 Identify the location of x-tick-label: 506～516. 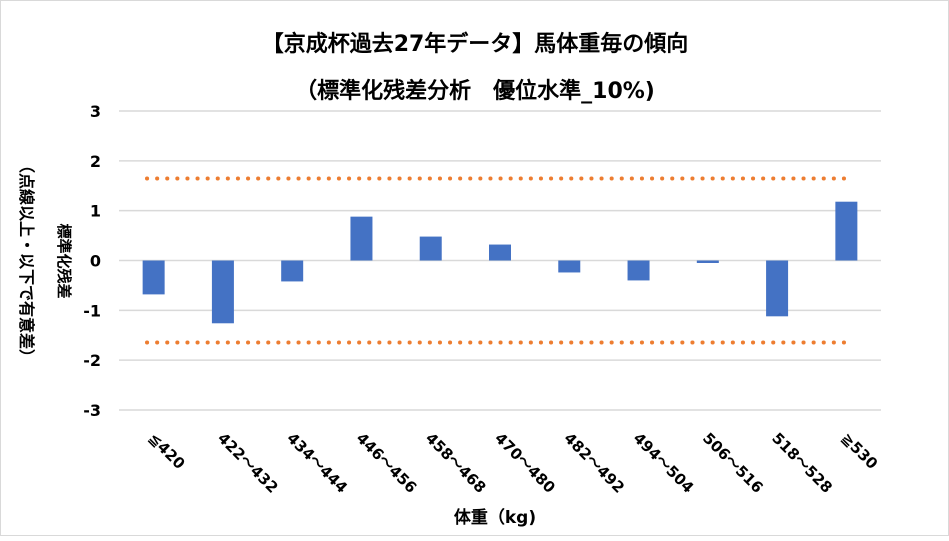
(733, 463).